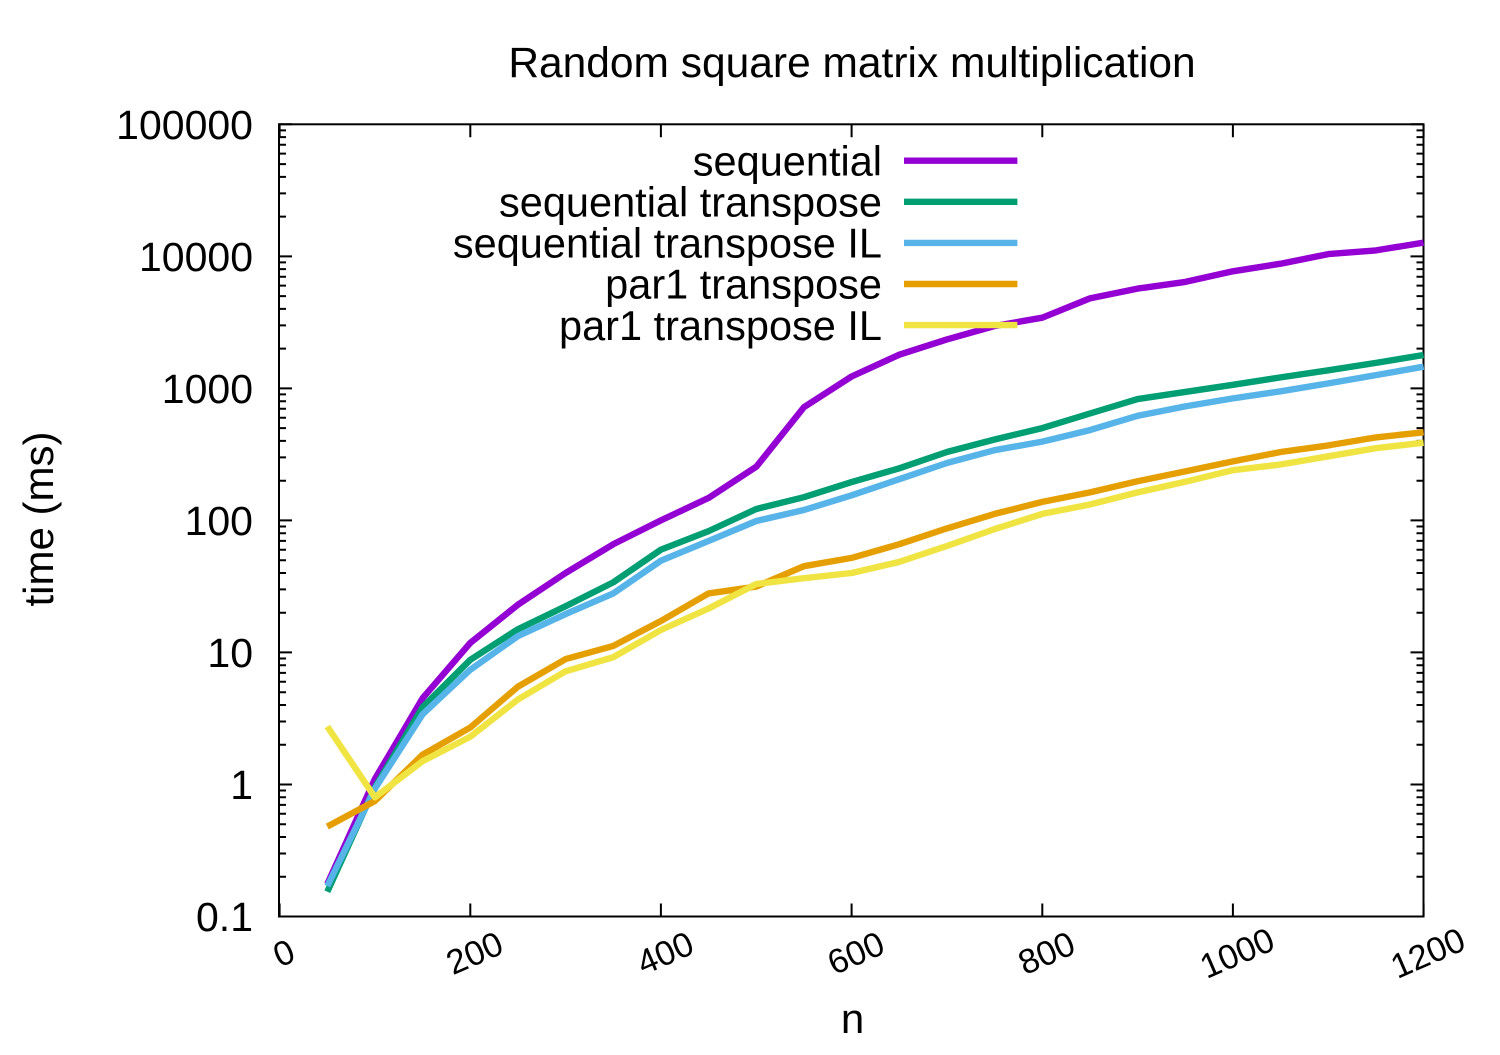  Describe the element at coordinates (667, 243) in the screenshot. I see `svg-text: sequential transpose IL` at that location.